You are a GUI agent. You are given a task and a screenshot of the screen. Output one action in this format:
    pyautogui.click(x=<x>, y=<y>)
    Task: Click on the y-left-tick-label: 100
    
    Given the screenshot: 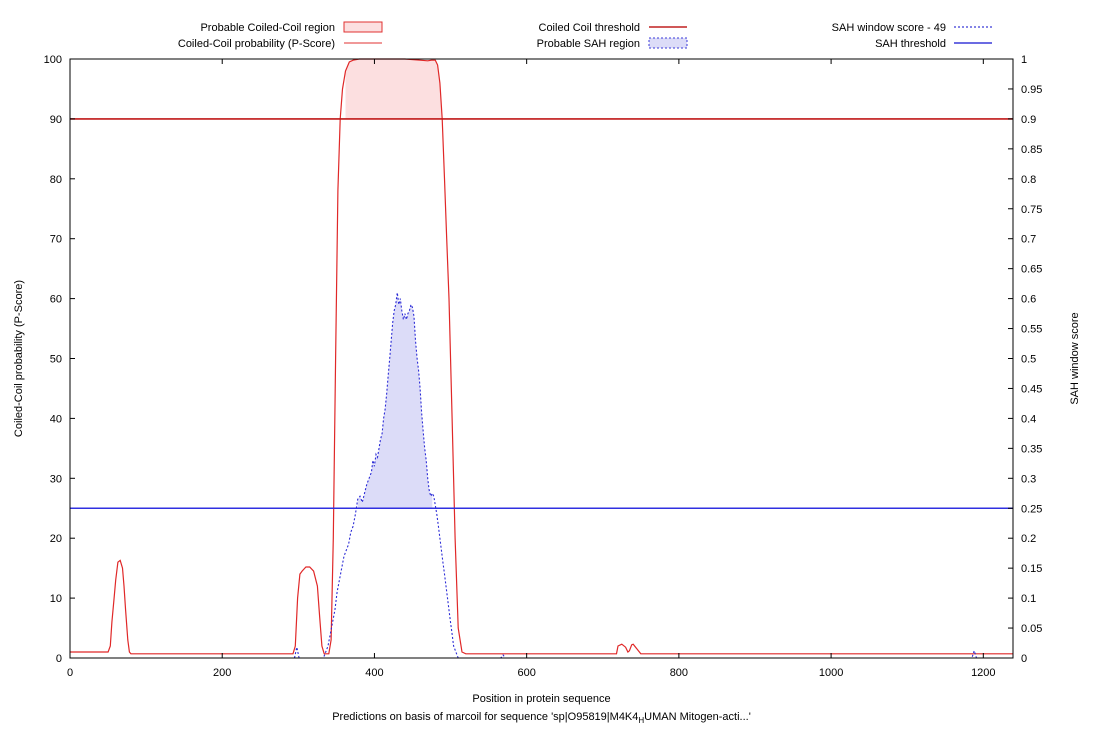 What is the action you would take?
    pyautogui.click(x=53, y=60)
    